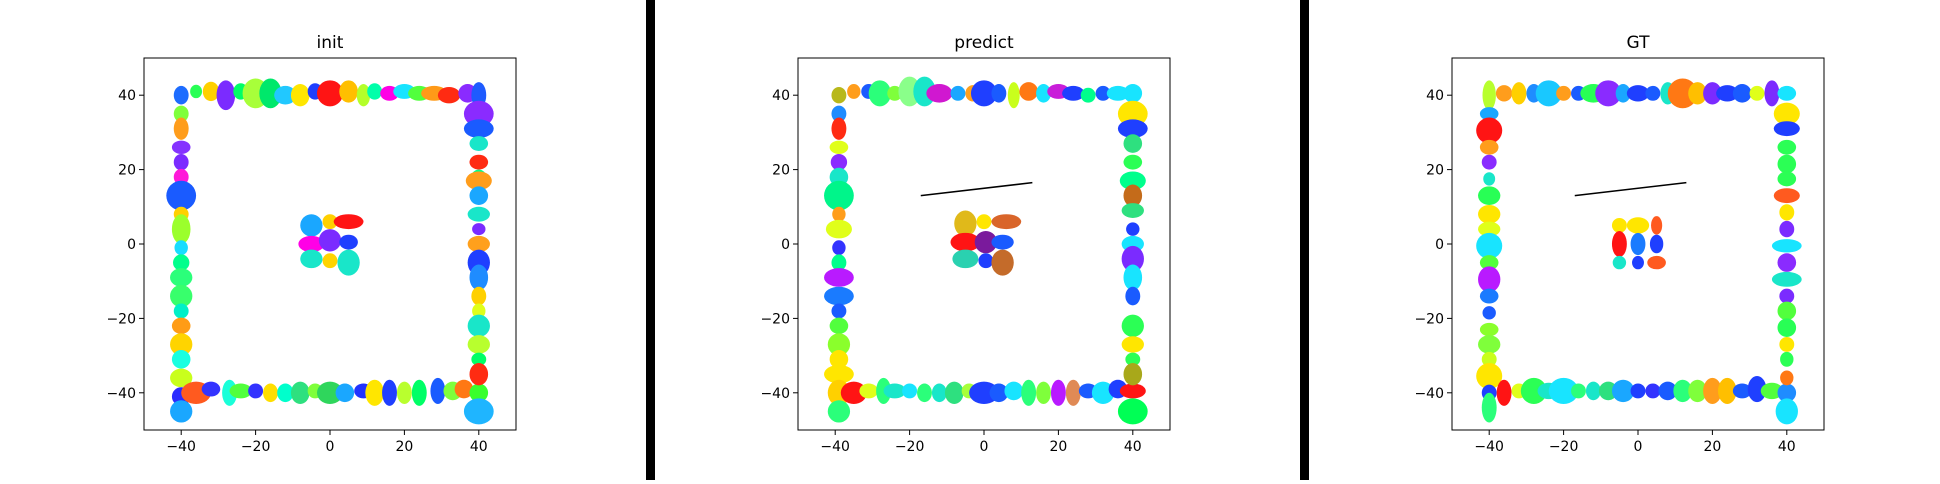  Describe the element at coordinates (984, 43) in the screenshot. I see `chart-title-2: predict` at that location.